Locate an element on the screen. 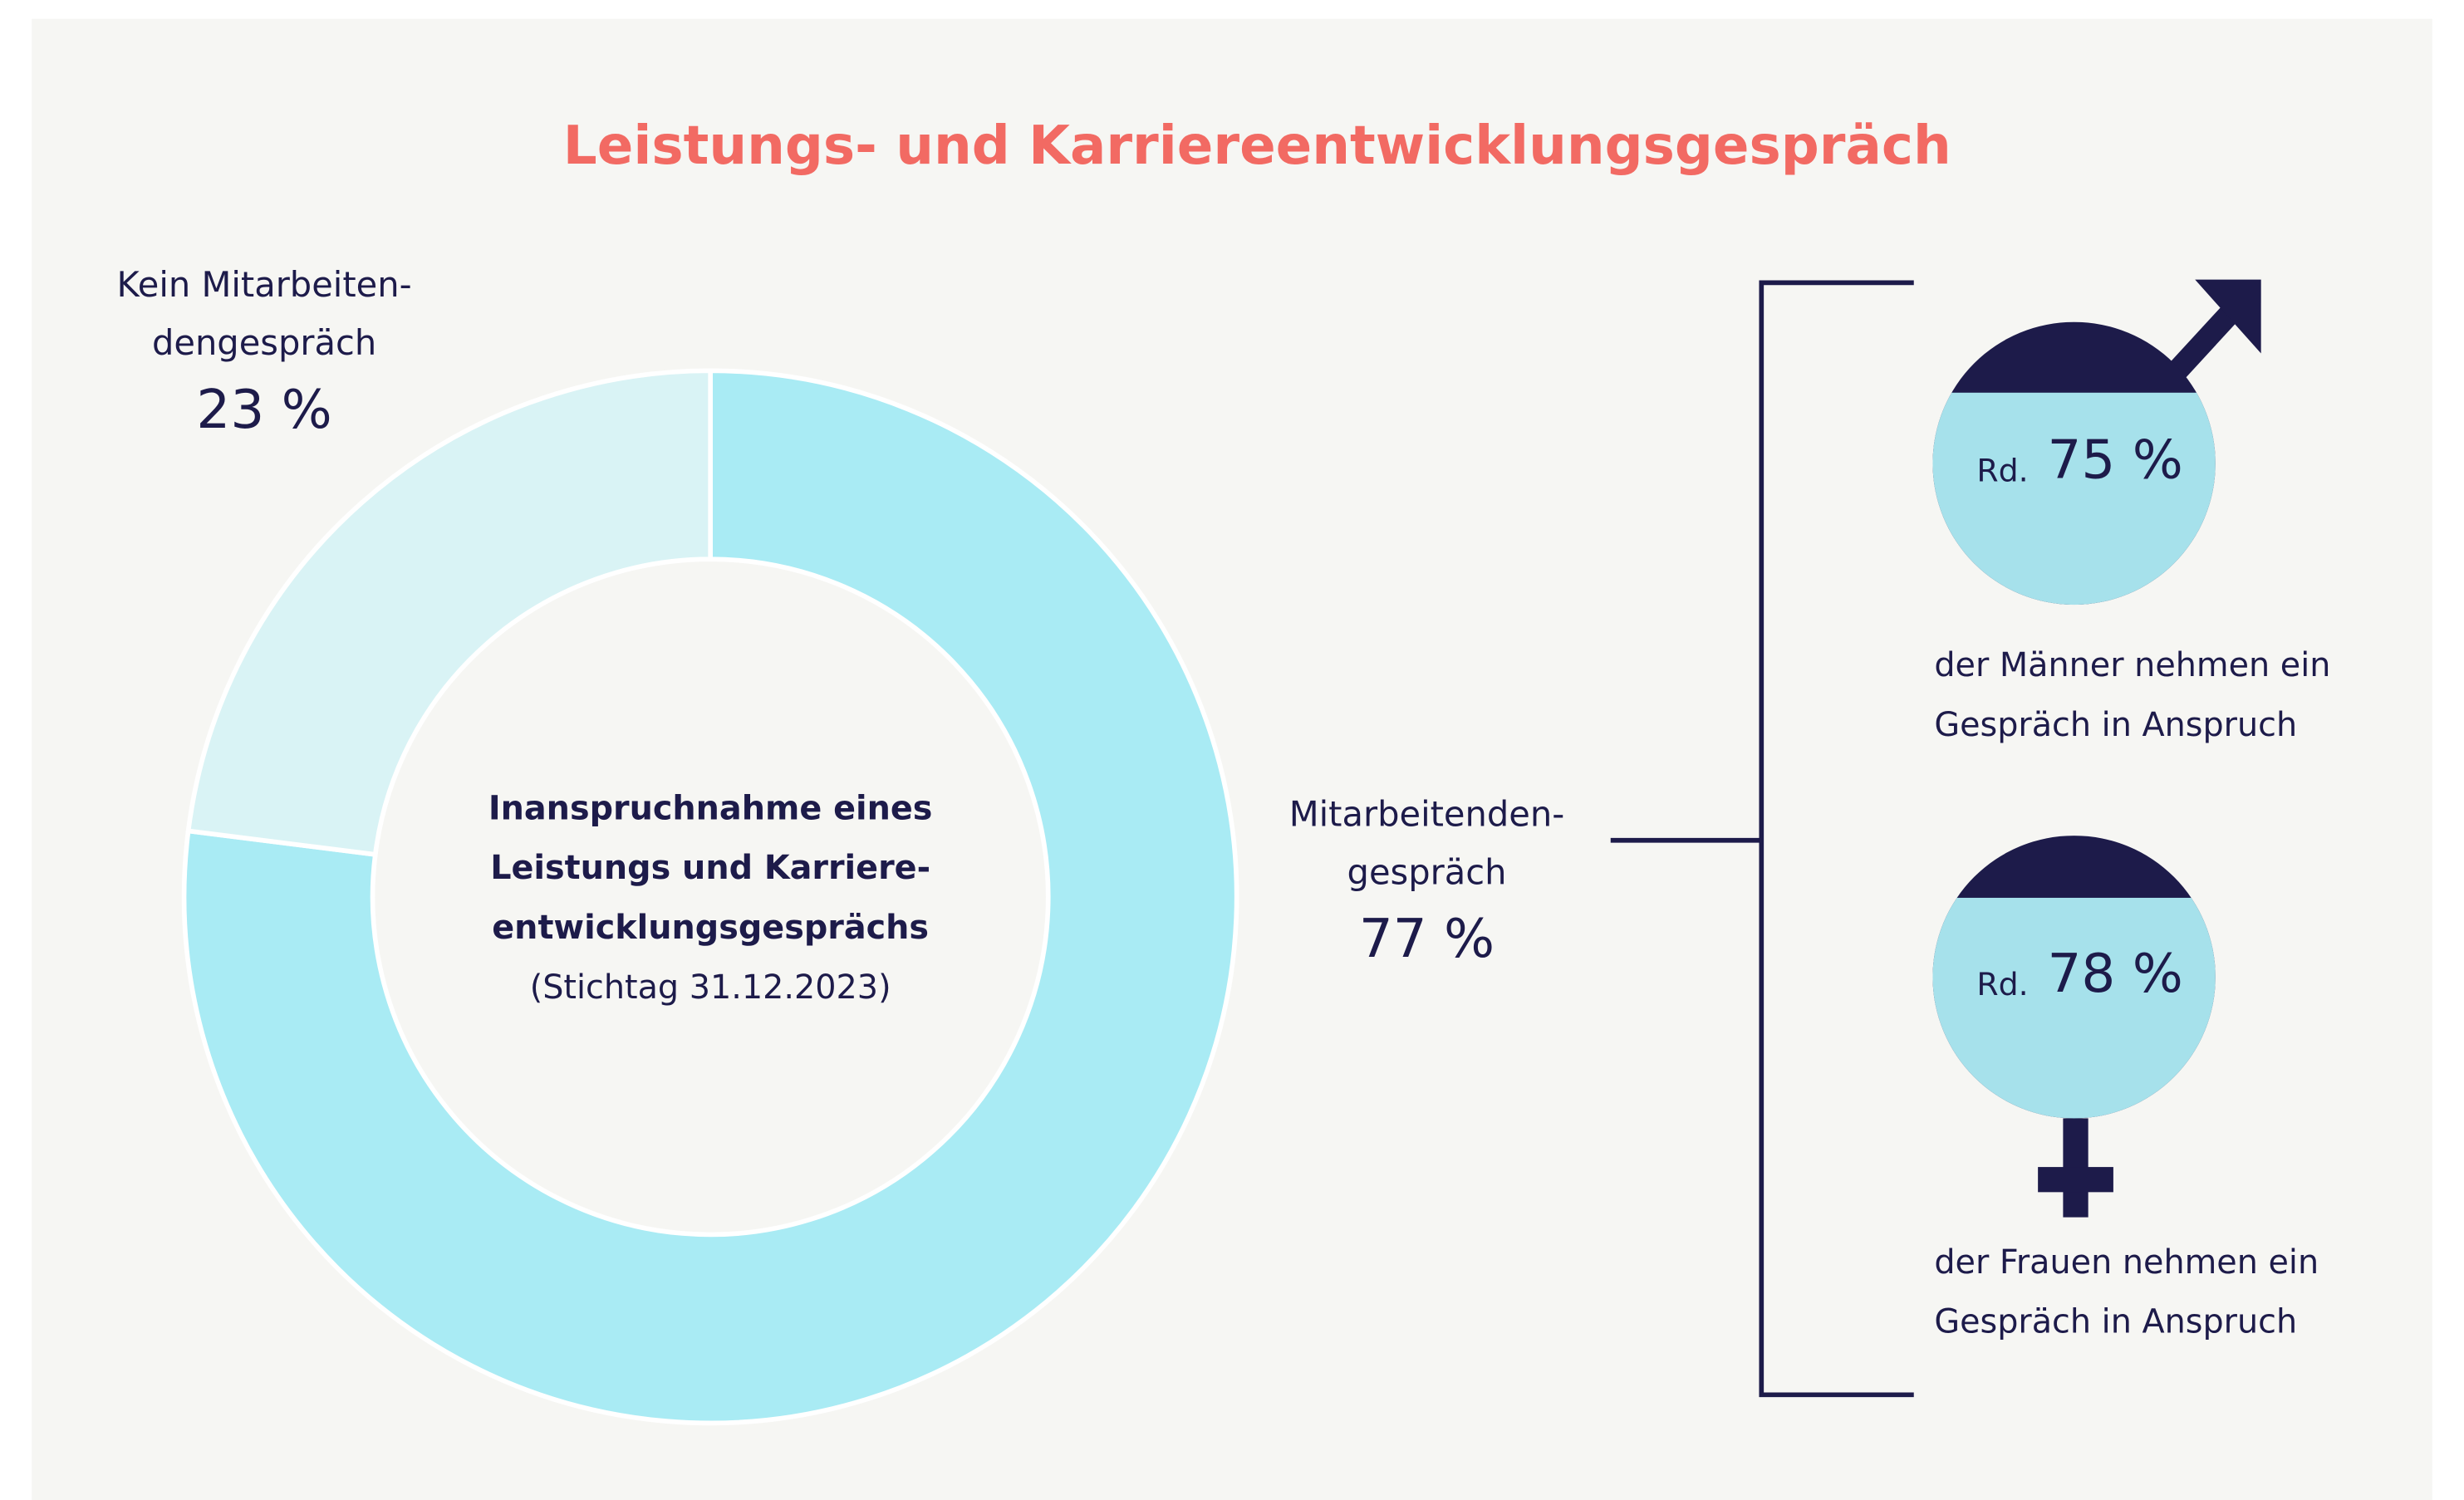 The width and height of the screenshot is (2464, 1500). center-text: Inanspruchnahme eines is located at coordinates (710, 808).